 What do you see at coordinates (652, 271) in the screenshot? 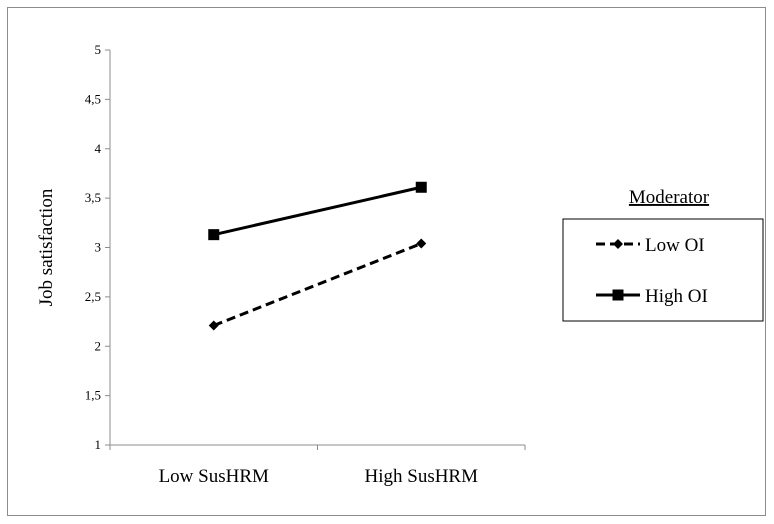
I see `legend-items: Low OI High OI` at bounding box center [652, 271].